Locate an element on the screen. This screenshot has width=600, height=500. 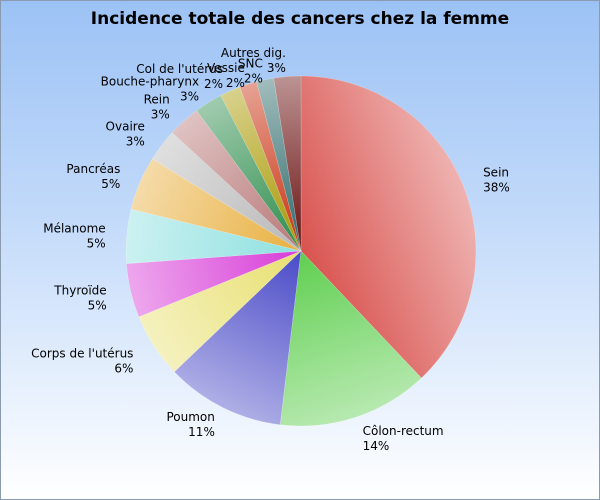
slice-label: Vessie 2% is located at coordinates (226, 75).